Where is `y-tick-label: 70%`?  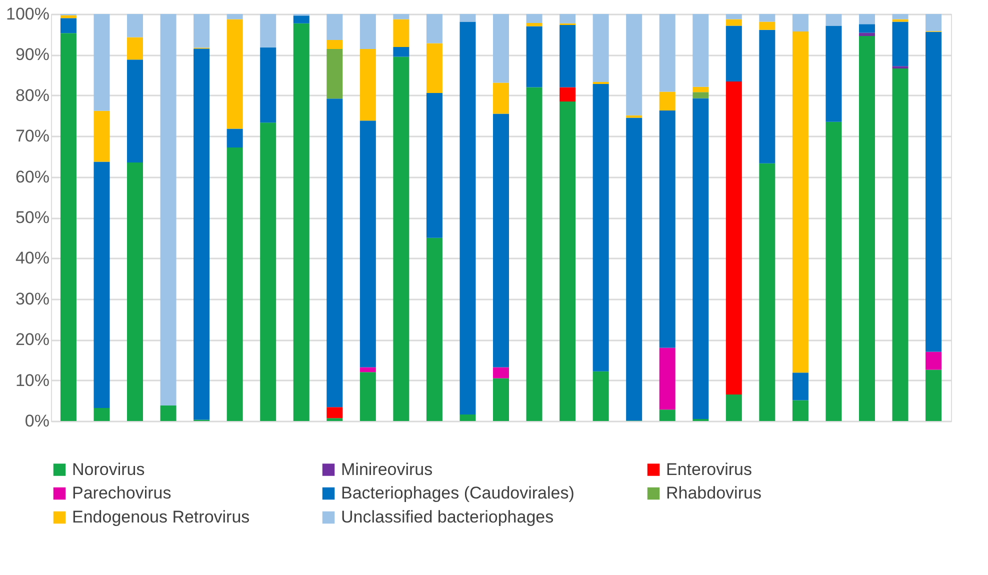
y-tick-label: 70% is located at coordinates (32, 136).